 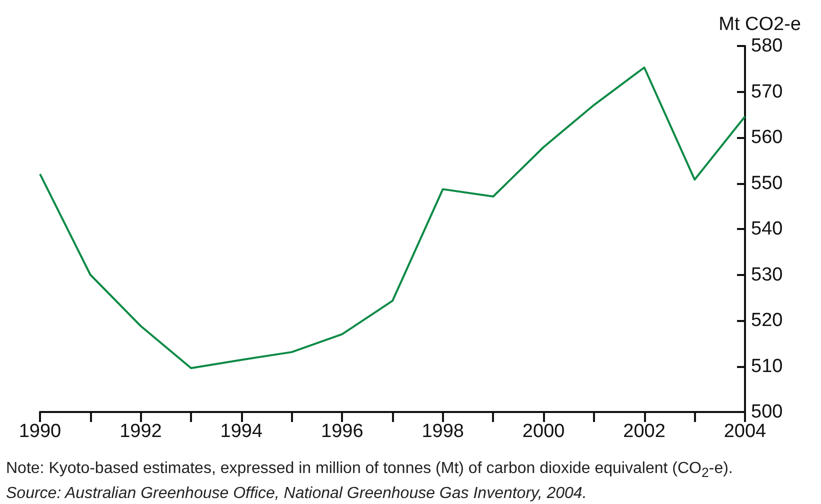 I want to click on x-tick-label: 1996, so click(x=342, y=431).